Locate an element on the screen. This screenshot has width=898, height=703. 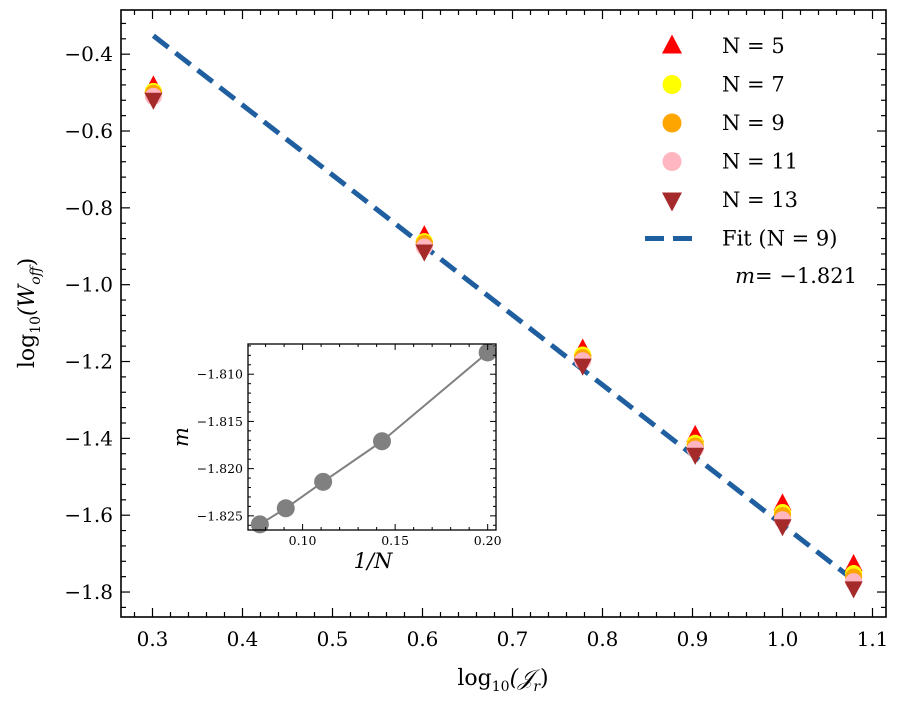
x-tick-label: 0.7 is located at coordinates (513, 639).